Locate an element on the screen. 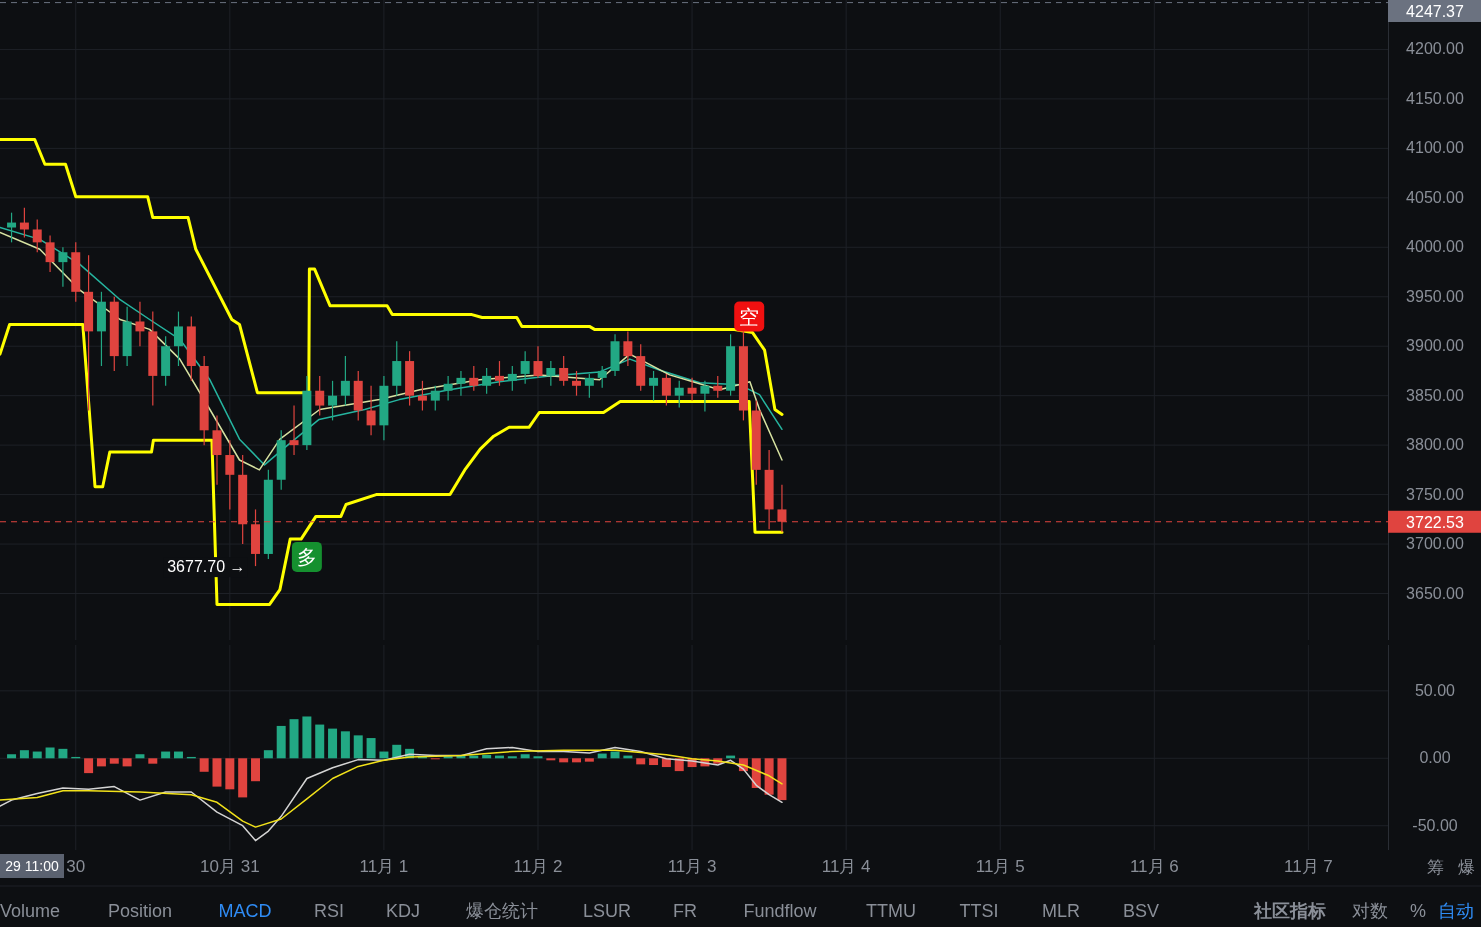 The height and width of the screenshot is (927, 1481). text: RSI is located at coordinates (329, 911).